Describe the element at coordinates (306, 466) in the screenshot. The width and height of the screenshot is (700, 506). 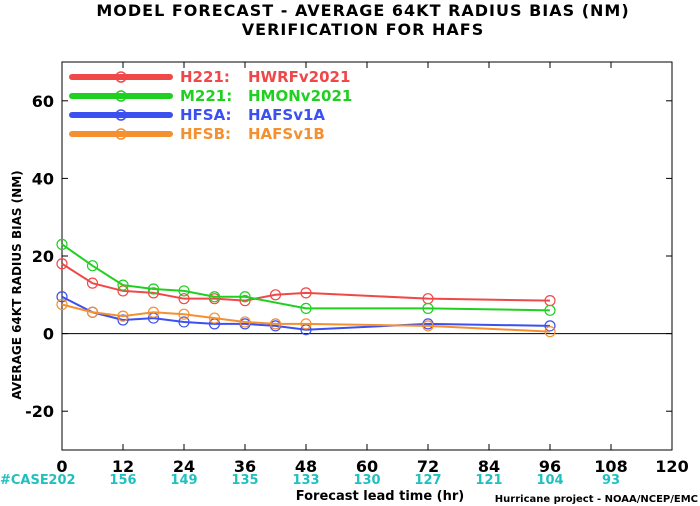
I see `x-tick-label: 48` at that location.